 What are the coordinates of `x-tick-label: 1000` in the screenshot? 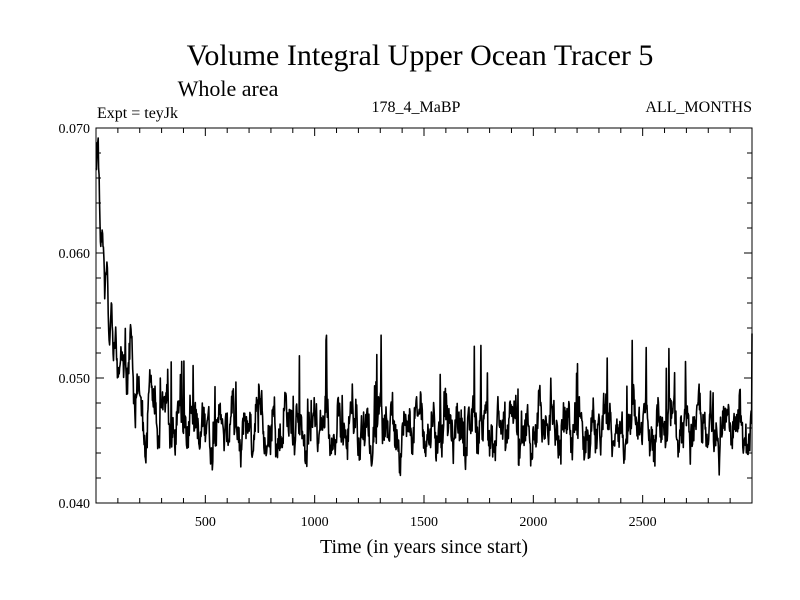 It's located at (315, 522).